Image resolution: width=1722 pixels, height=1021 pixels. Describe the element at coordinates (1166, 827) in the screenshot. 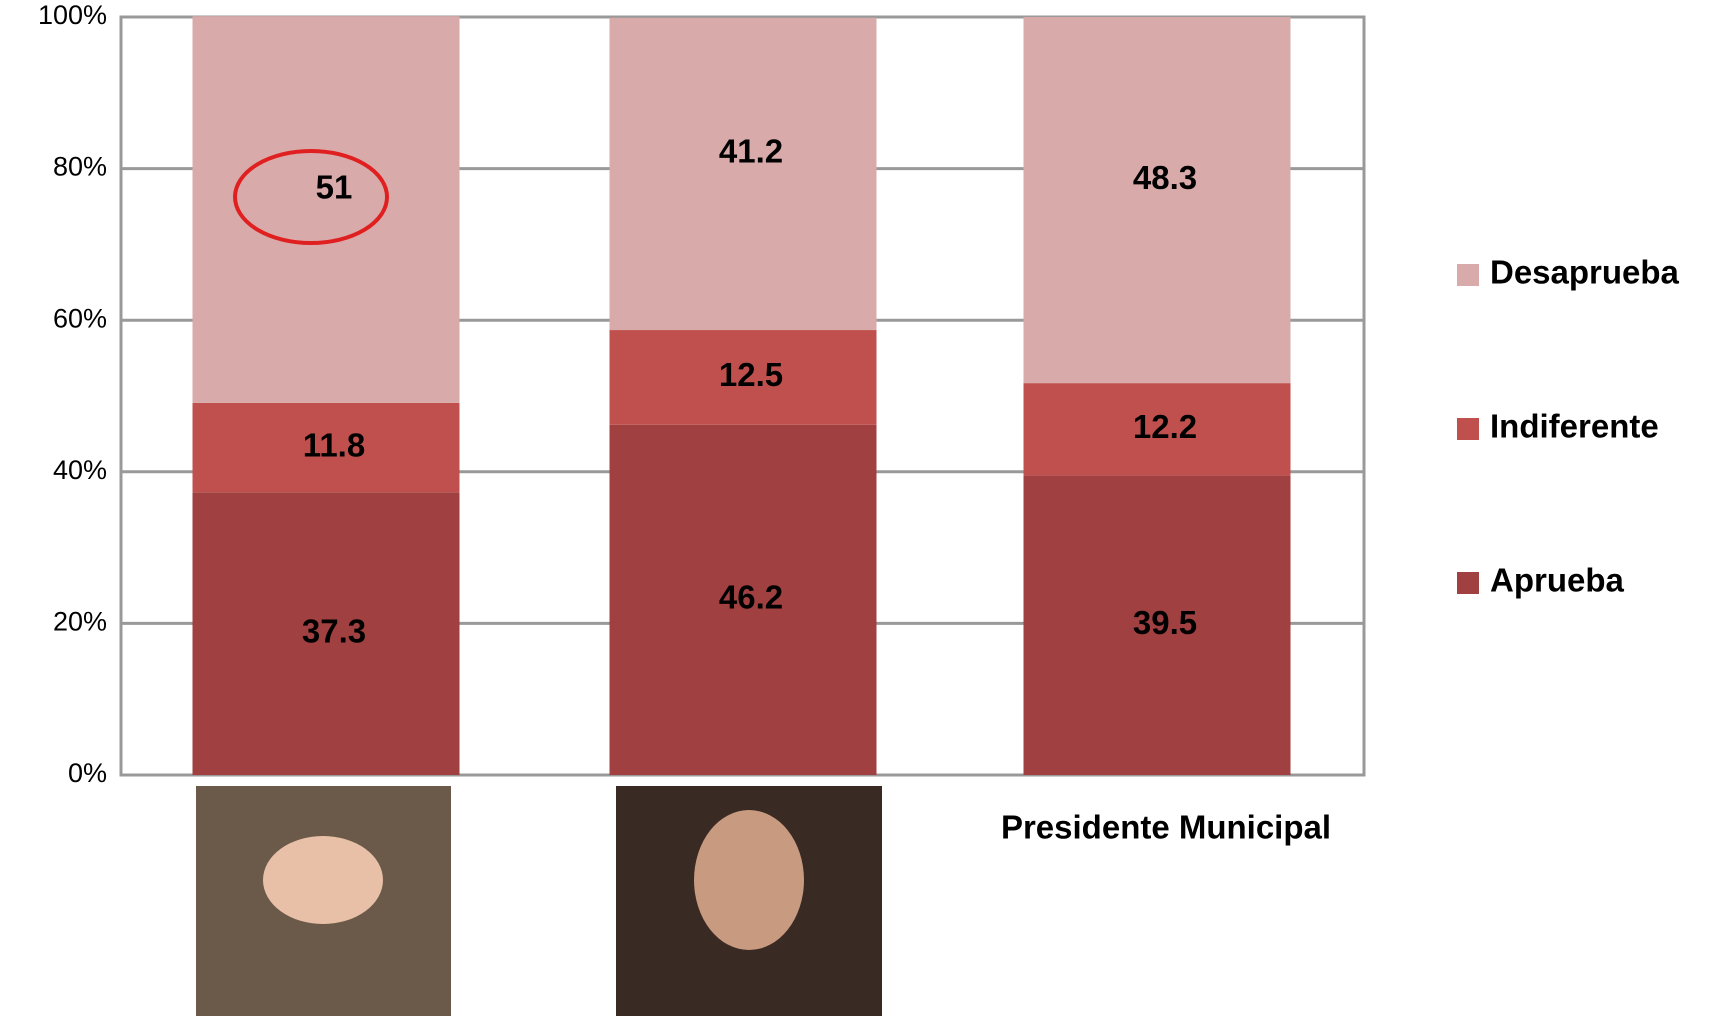

I see `x-tick-label: Presidente Municipal` at that location.